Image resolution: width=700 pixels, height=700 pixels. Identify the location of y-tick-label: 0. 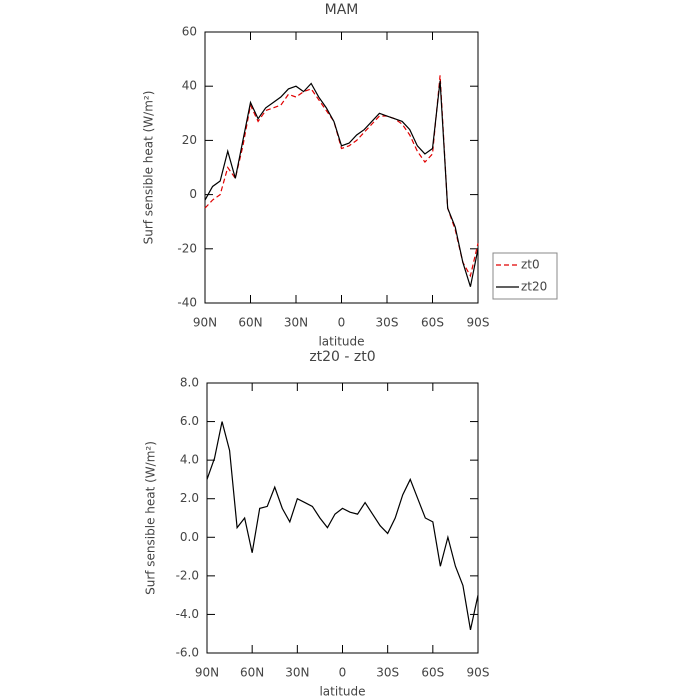
(193, 194).